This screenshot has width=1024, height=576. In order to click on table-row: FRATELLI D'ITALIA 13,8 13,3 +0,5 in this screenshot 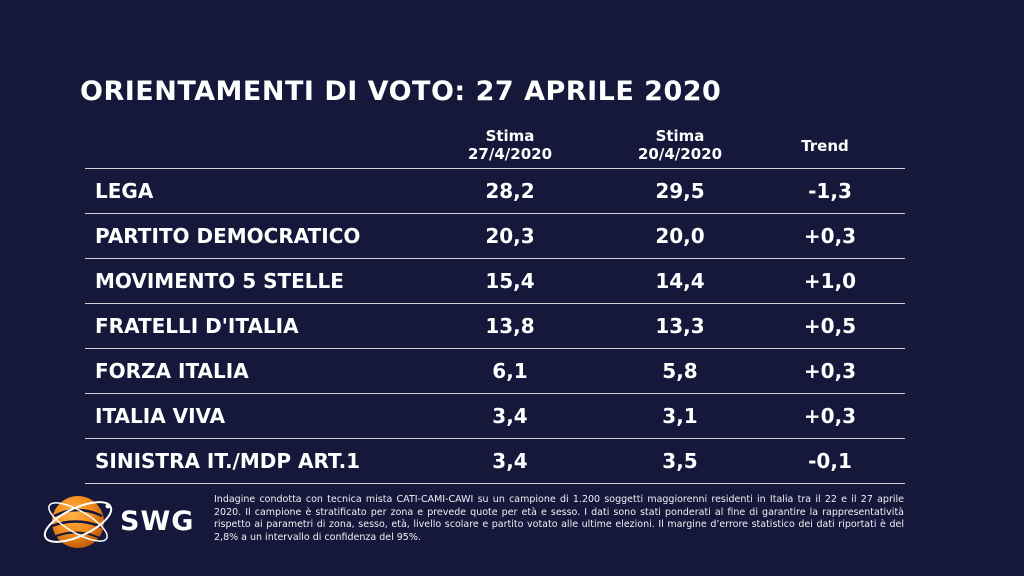, I will do `click(495, 325)`.